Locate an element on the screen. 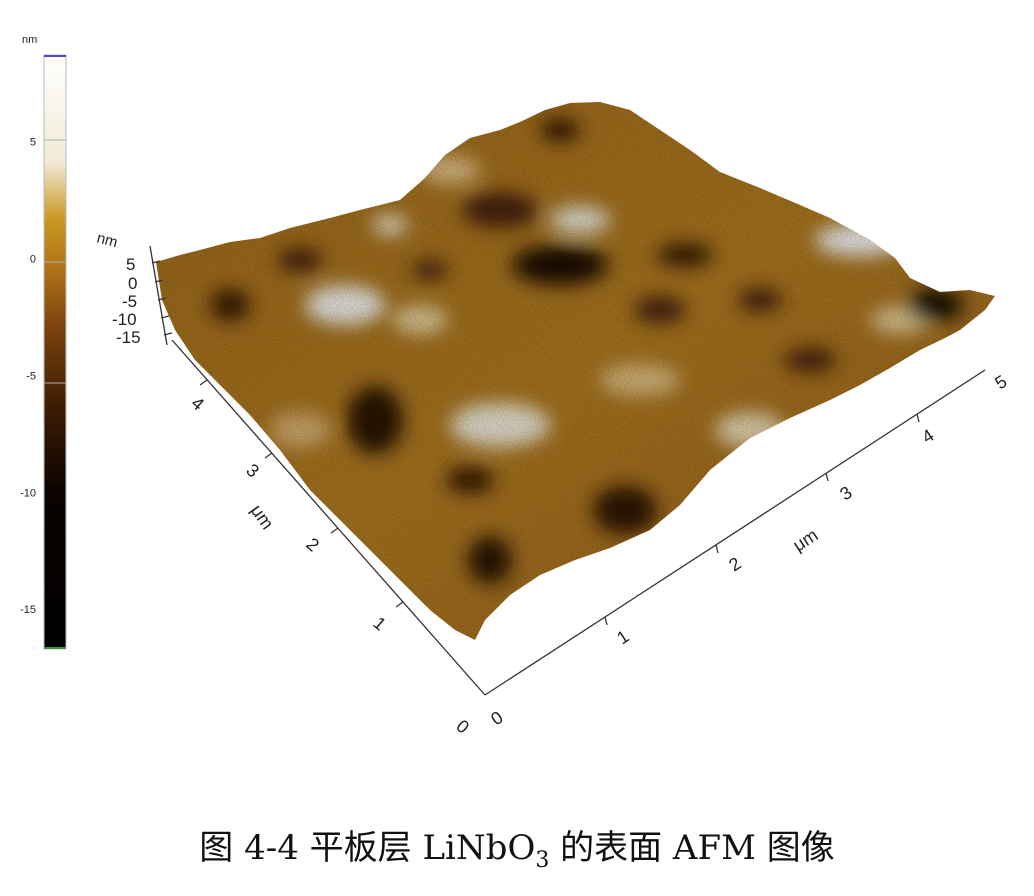 Image resolution: width=1034 pixels, height=896 pixels. y-axis-line is located at coordinates (328, 517).